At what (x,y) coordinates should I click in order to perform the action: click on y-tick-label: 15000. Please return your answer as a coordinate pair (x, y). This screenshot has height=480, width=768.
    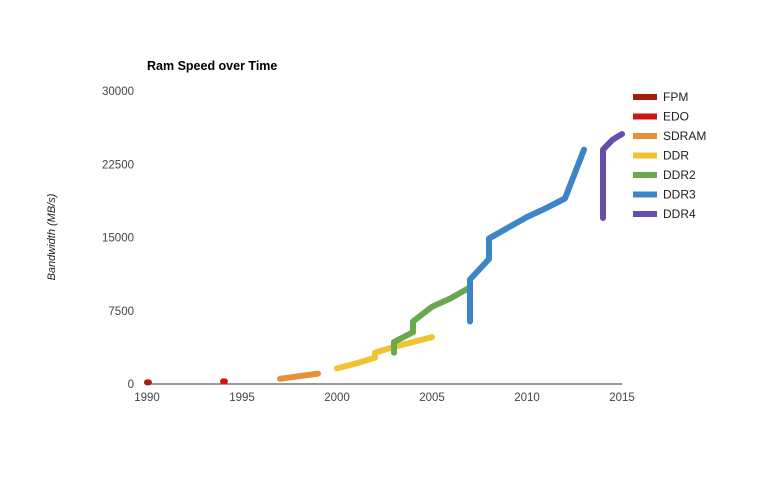
    Looking at the image, I should click on (118, 239).